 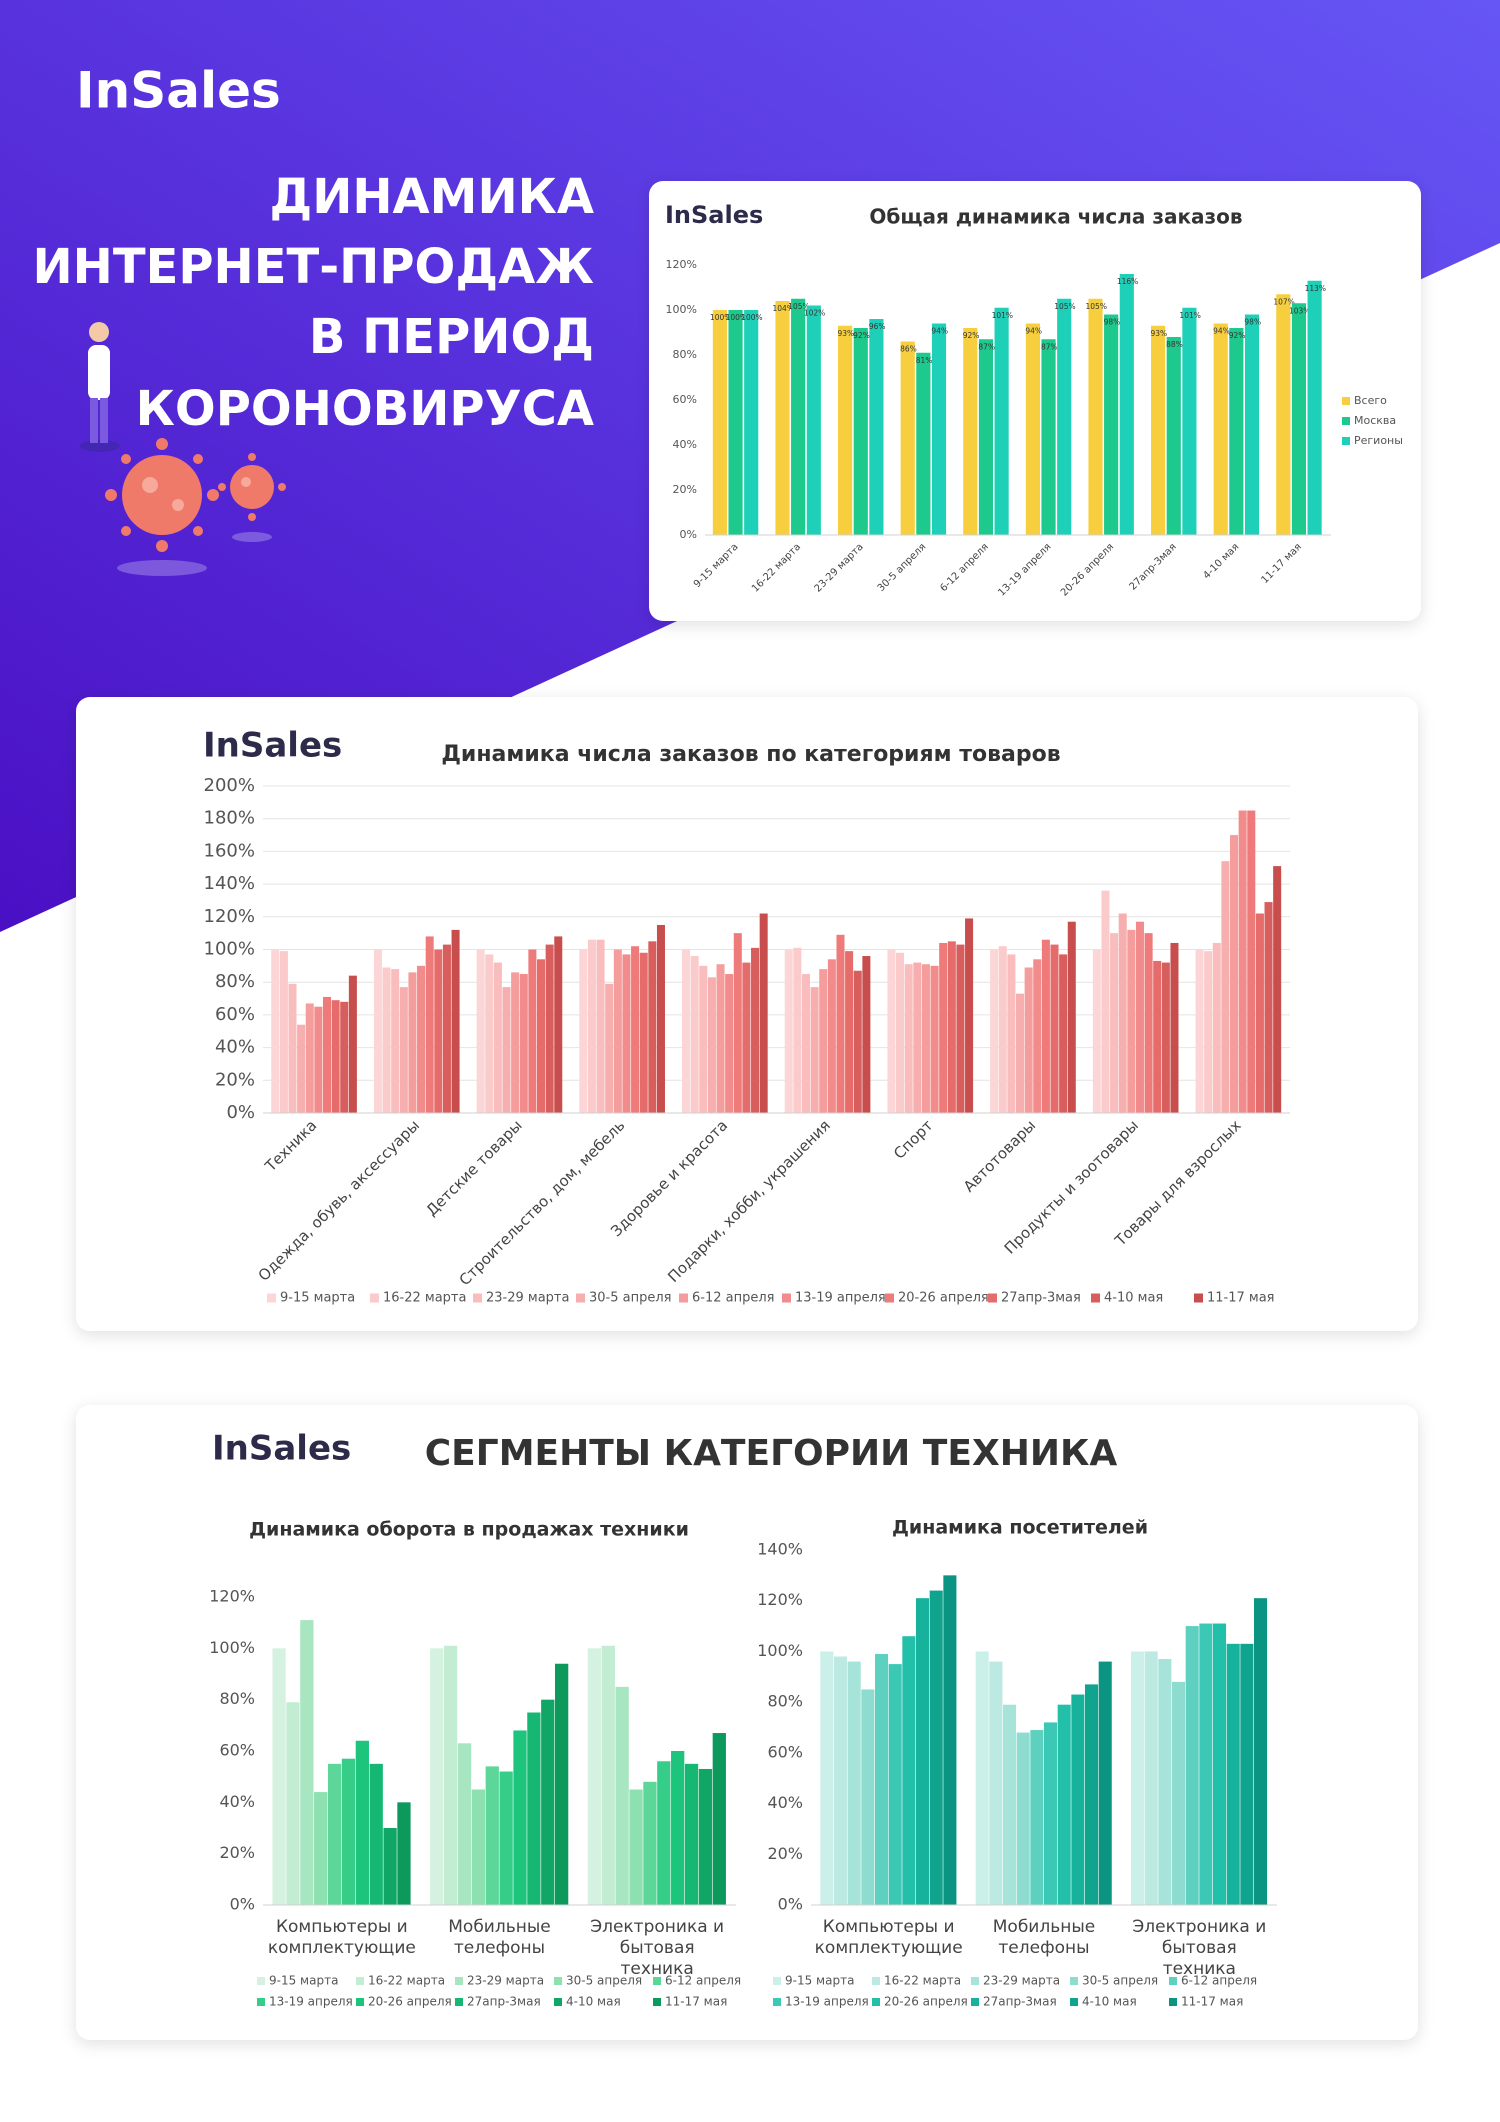 I want to click on value-label: 101%, so click(x=1002, y=315).